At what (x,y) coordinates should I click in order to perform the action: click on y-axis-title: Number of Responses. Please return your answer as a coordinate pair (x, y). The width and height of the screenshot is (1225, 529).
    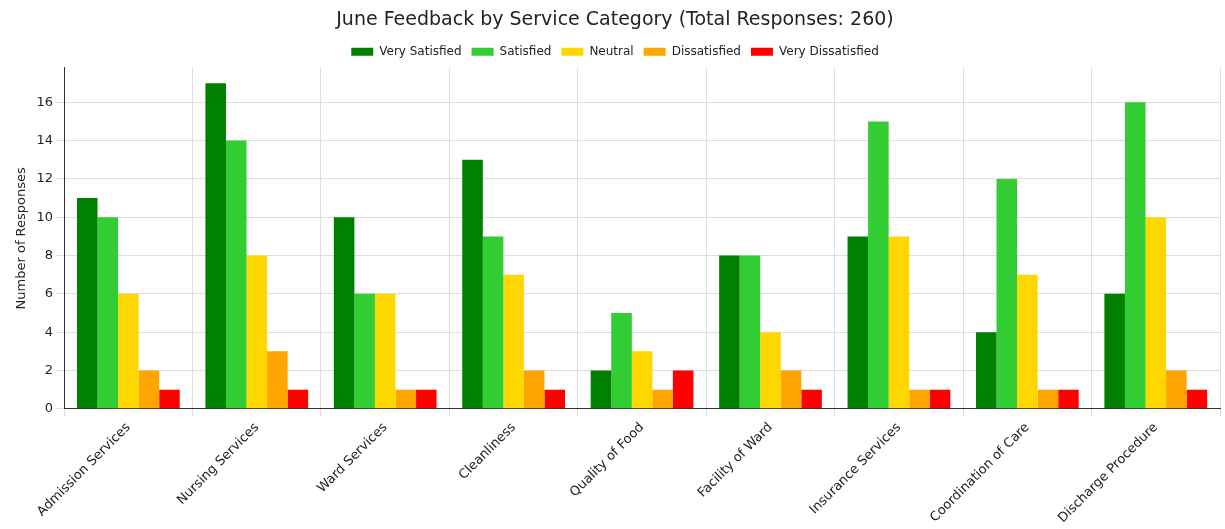
    Looking at the image, I should click on (21, 238).